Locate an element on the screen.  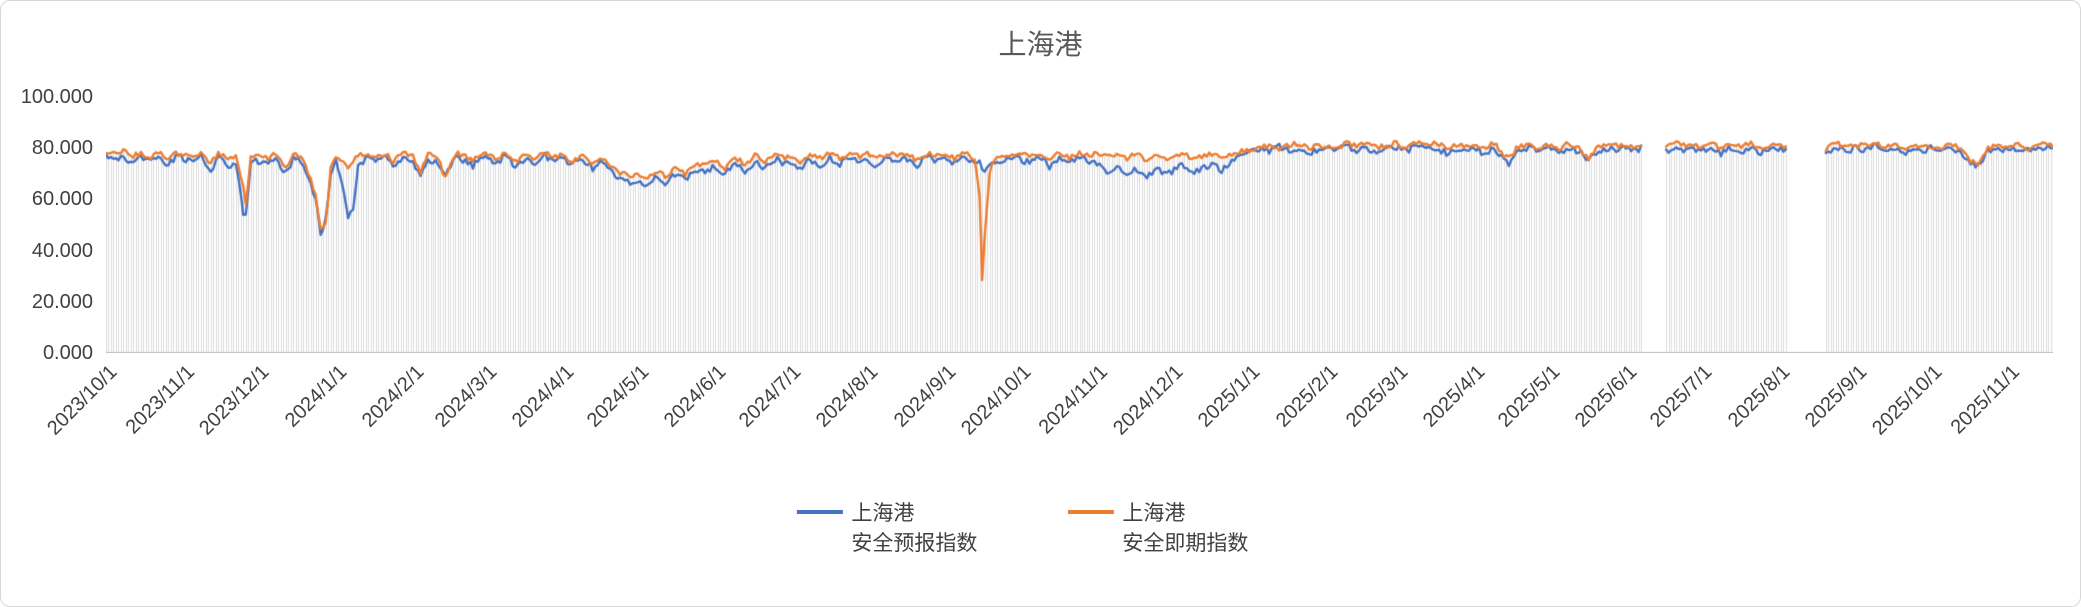
legend-label-line2: 安全预报指数 is located at coordinates (914, 543).